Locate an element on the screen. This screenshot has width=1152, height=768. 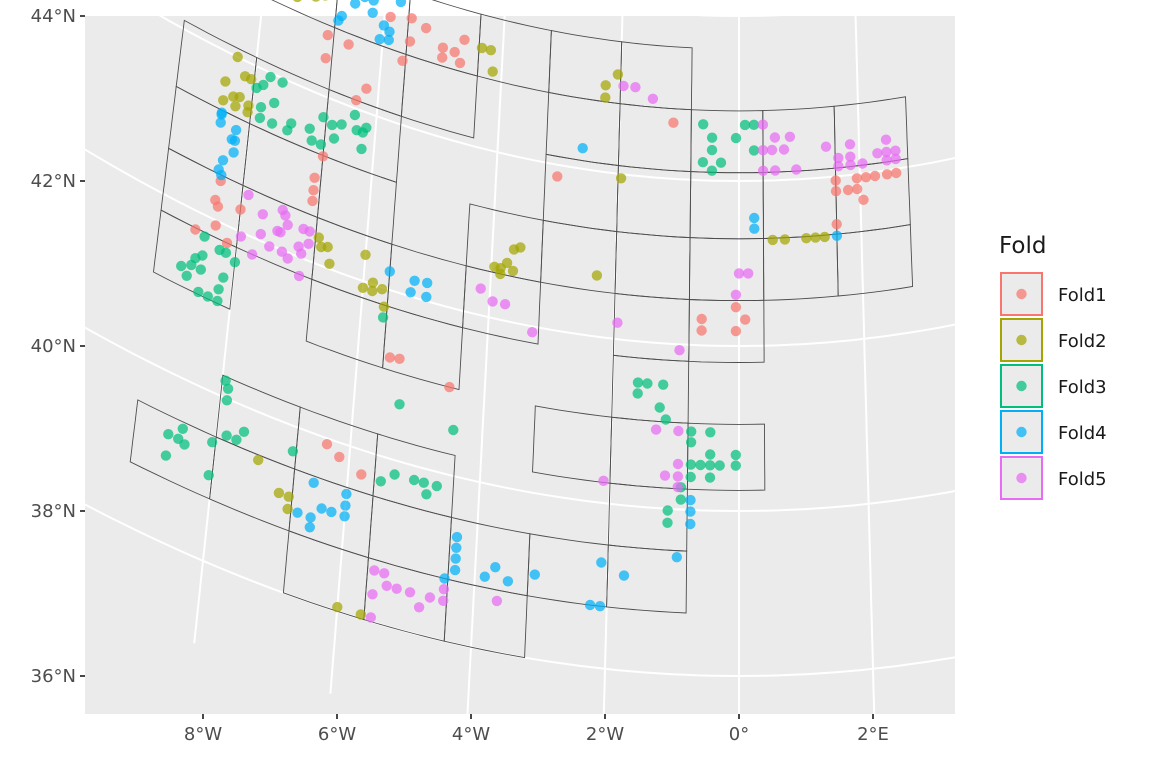
legend-key-box is located at coordinates (1021, 294).